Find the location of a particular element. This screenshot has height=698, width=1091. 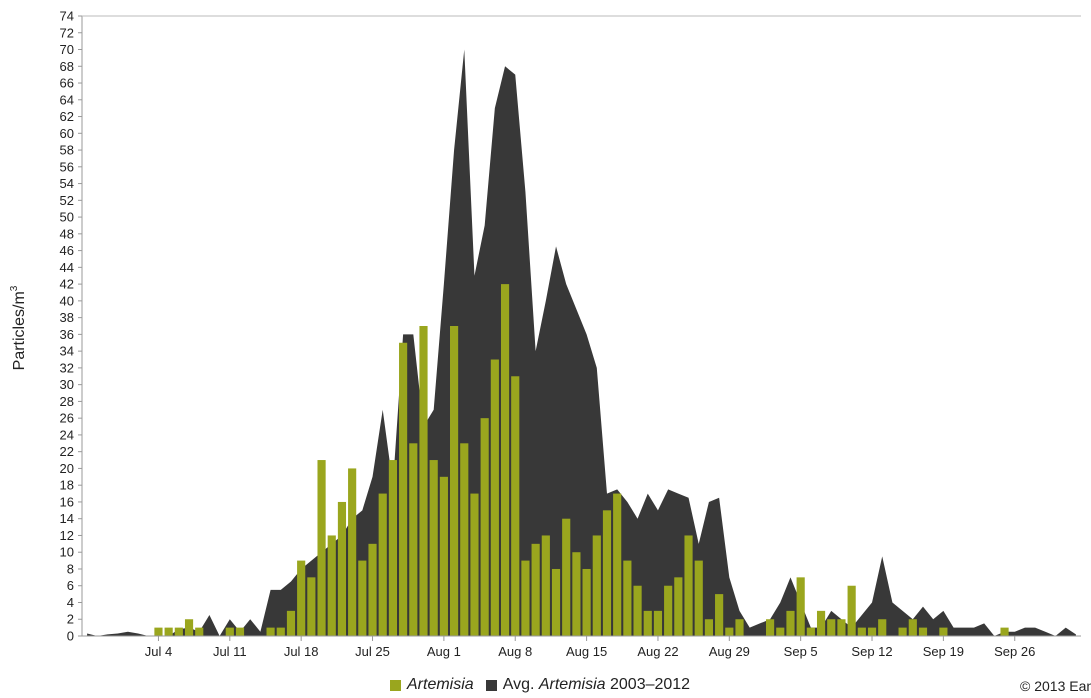

y-tick-label: 72 is located at coordinates (67, 32).